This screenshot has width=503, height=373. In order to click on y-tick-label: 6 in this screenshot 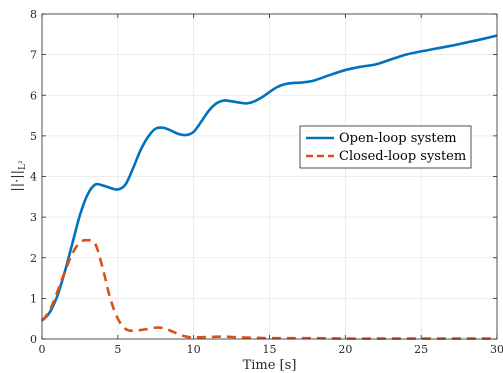, I will do `click(33, 95)`.